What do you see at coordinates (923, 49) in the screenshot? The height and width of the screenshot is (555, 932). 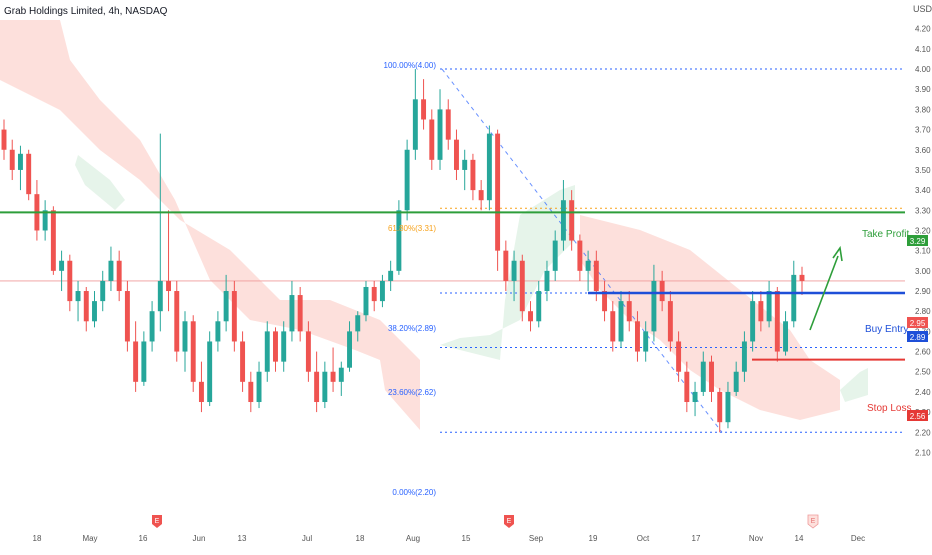 I see `y-tick-label: 4.10` at bounding box center [923, 49].